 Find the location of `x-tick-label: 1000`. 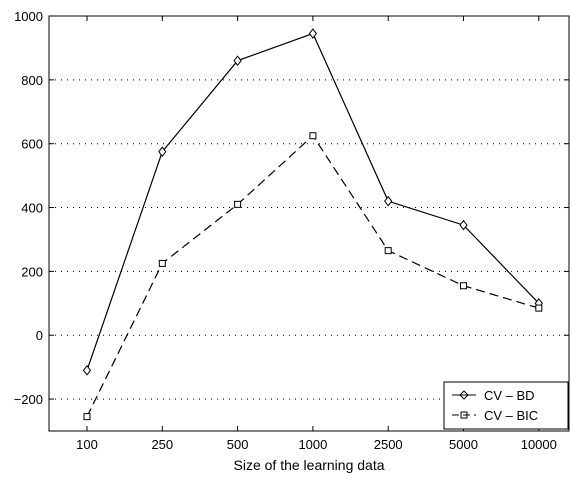

x-tick-label: 1000 is located at coordinates (312, 444).